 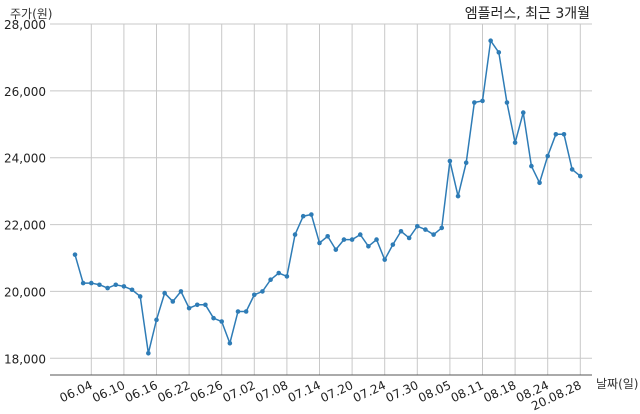 What do you see at coordinates (25, 92) in the screenshot?
I see `y-tick-label: 26,000` at bounding box center [25, 92].